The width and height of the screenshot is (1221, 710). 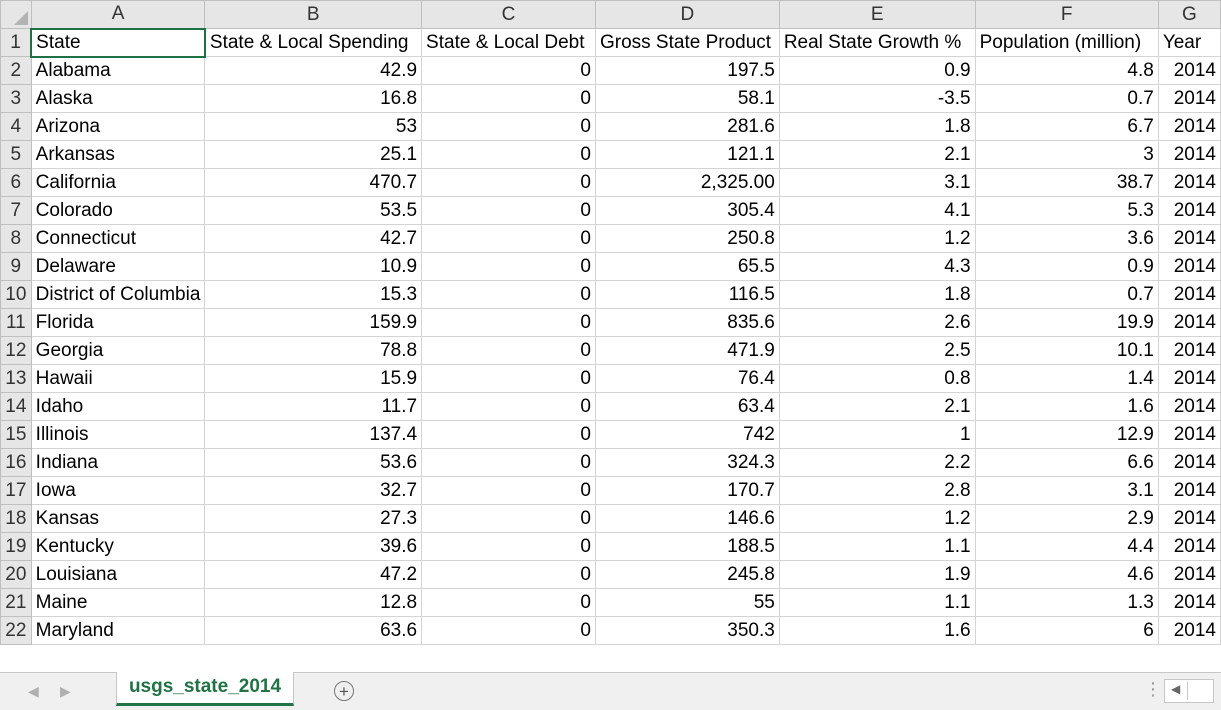 I want to click on cell-d9: 65.5, so click(x=687, y=266).